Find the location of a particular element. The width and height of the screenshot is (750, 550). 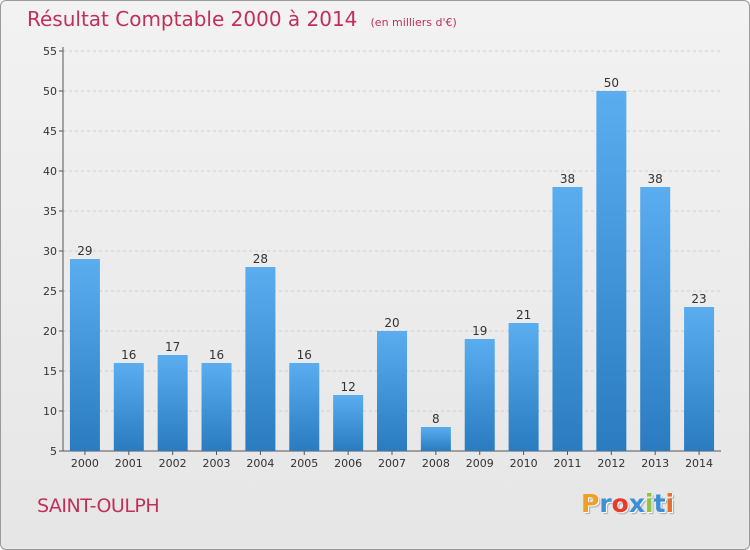

data-label-2010: 21 is located at coordinates (523, 315).